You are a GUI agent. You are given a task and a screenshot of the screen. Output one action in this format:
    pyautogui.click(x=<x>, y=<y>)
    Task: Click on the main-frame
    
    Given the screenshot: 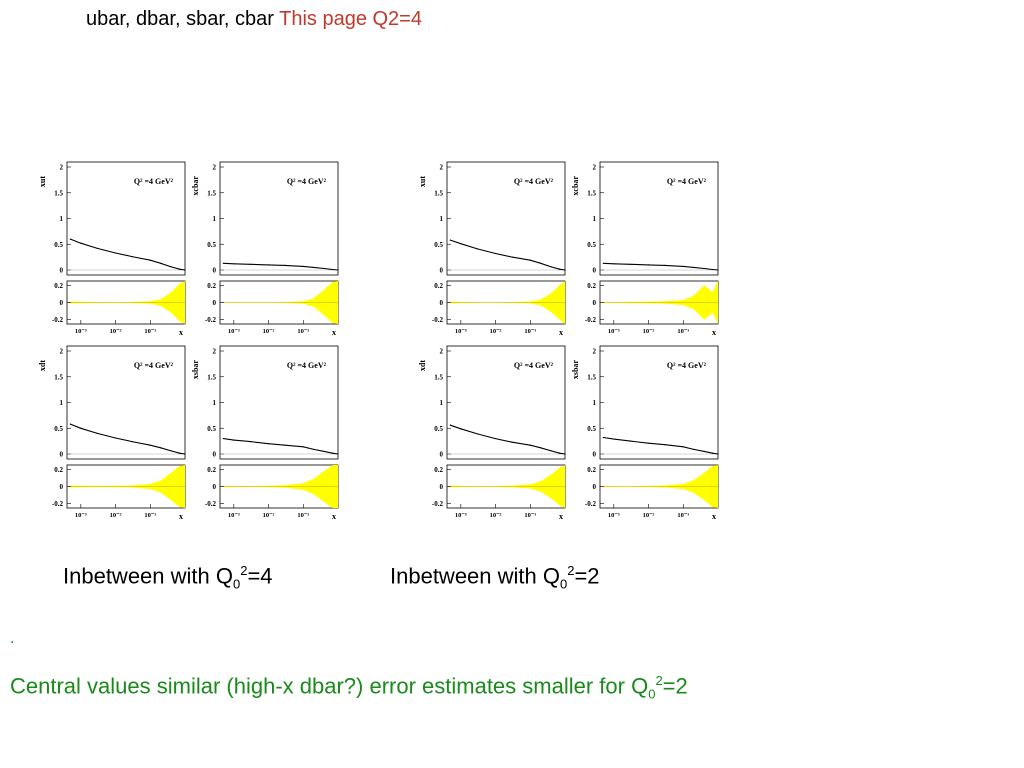 What is the action you would take?
    pyautogui.click(x=659, y=218)
    